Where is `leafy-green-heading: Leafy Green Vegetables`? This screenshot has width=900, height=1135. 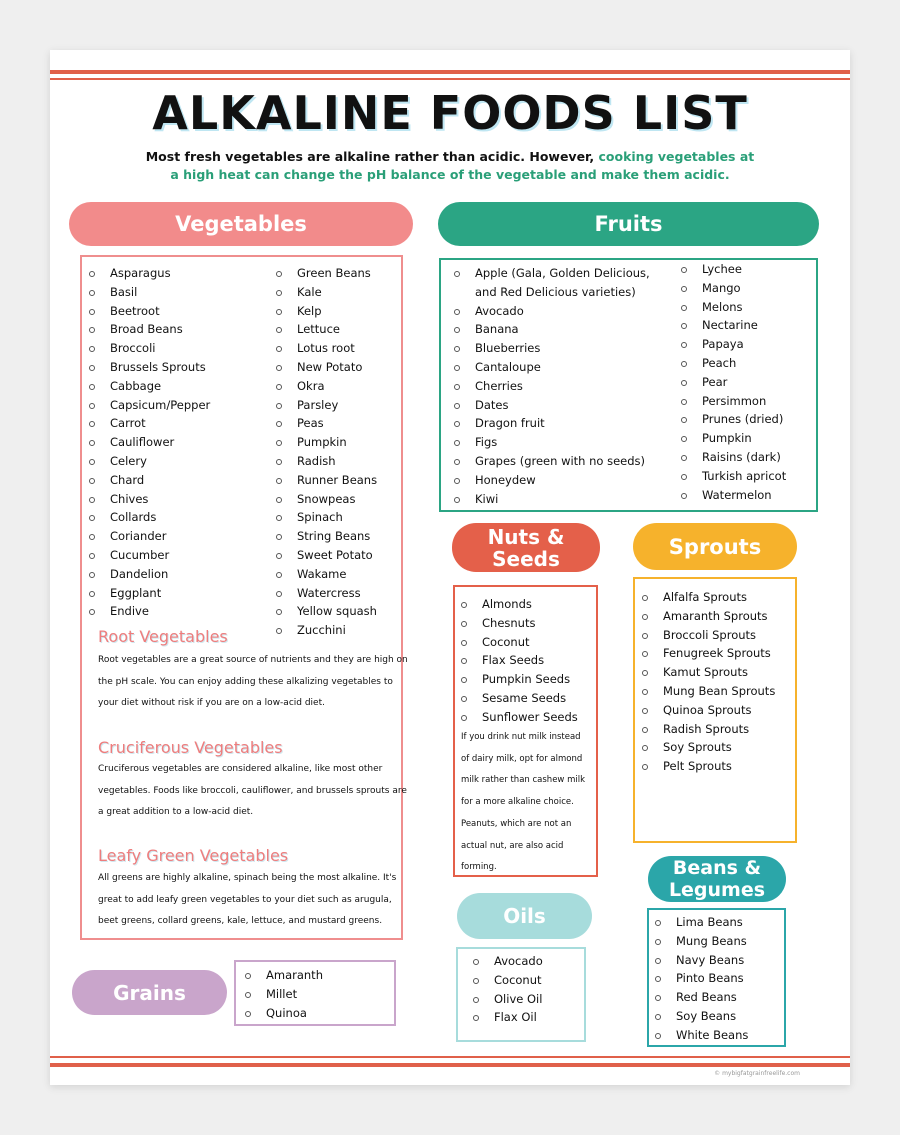
leafy-green-heading: Leafy Green Vegetables is located at coordinates (193, 855).